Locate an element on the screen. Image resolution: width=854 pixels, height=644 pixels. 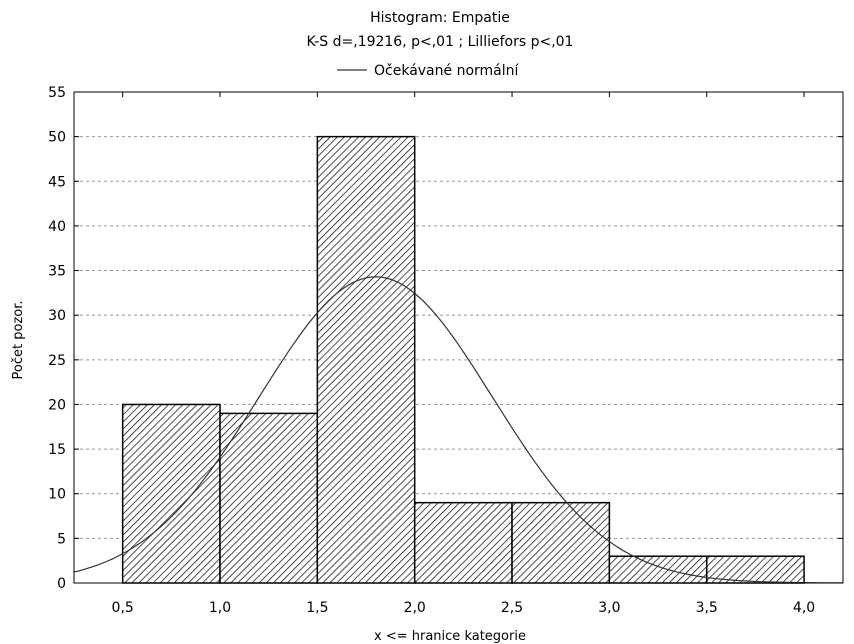
y-tick-label: 20 is located at coordinates (57, 405).